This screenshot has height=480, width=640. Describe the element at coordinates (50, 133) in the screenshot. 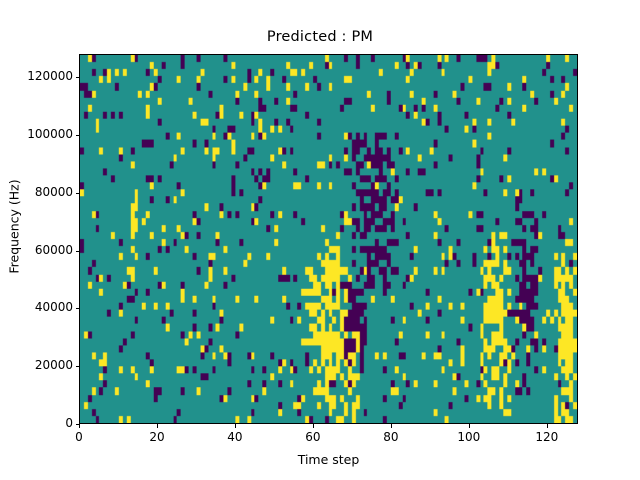

I see `y-tick-label: 100000` at that location.